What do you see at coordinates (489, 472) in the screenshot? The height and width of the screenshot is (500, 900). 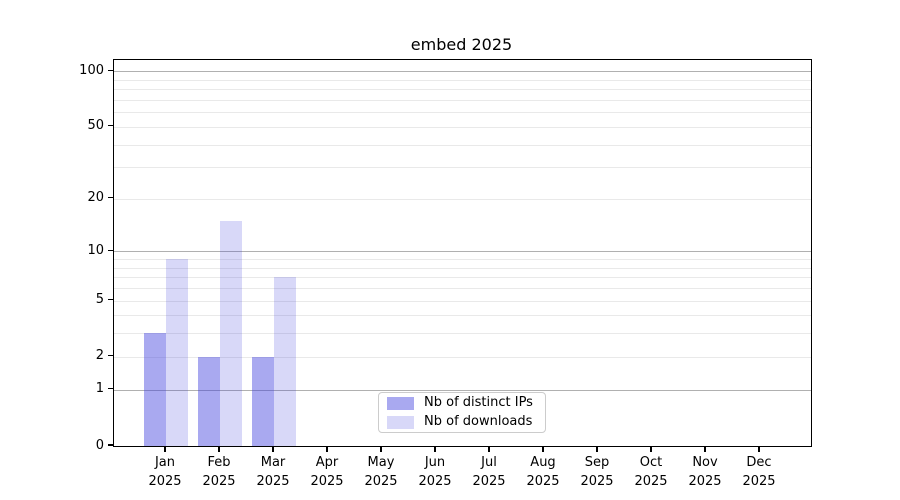 I see `x-tick-label: Jul 2025` at bounding box center [489, 472].